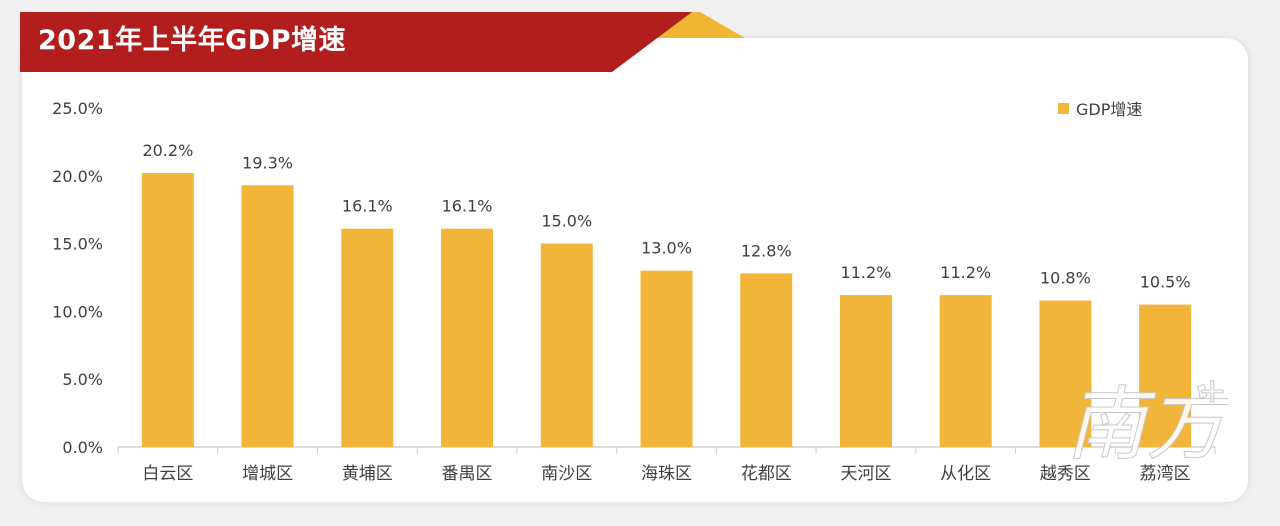 This screenshot has width=1280, height=526. What do you see at coordinates (192, 40) in the screenshot?
I see `page-title: 2021年上半年GDP增速` at bounding box center [192, 40].